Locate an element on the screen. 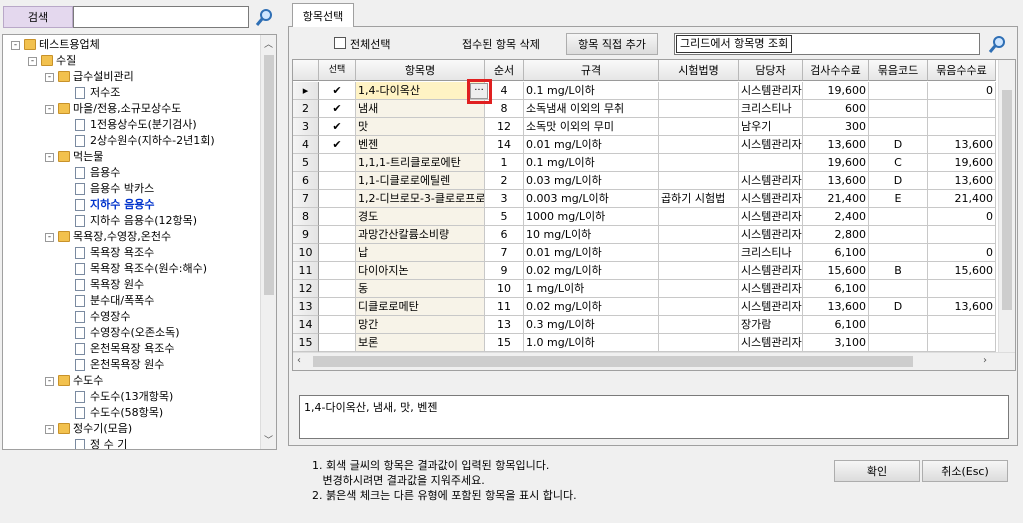 This screenshot has width=1023, height=523. cell-order: 13 is located at coordinates (504, 325).